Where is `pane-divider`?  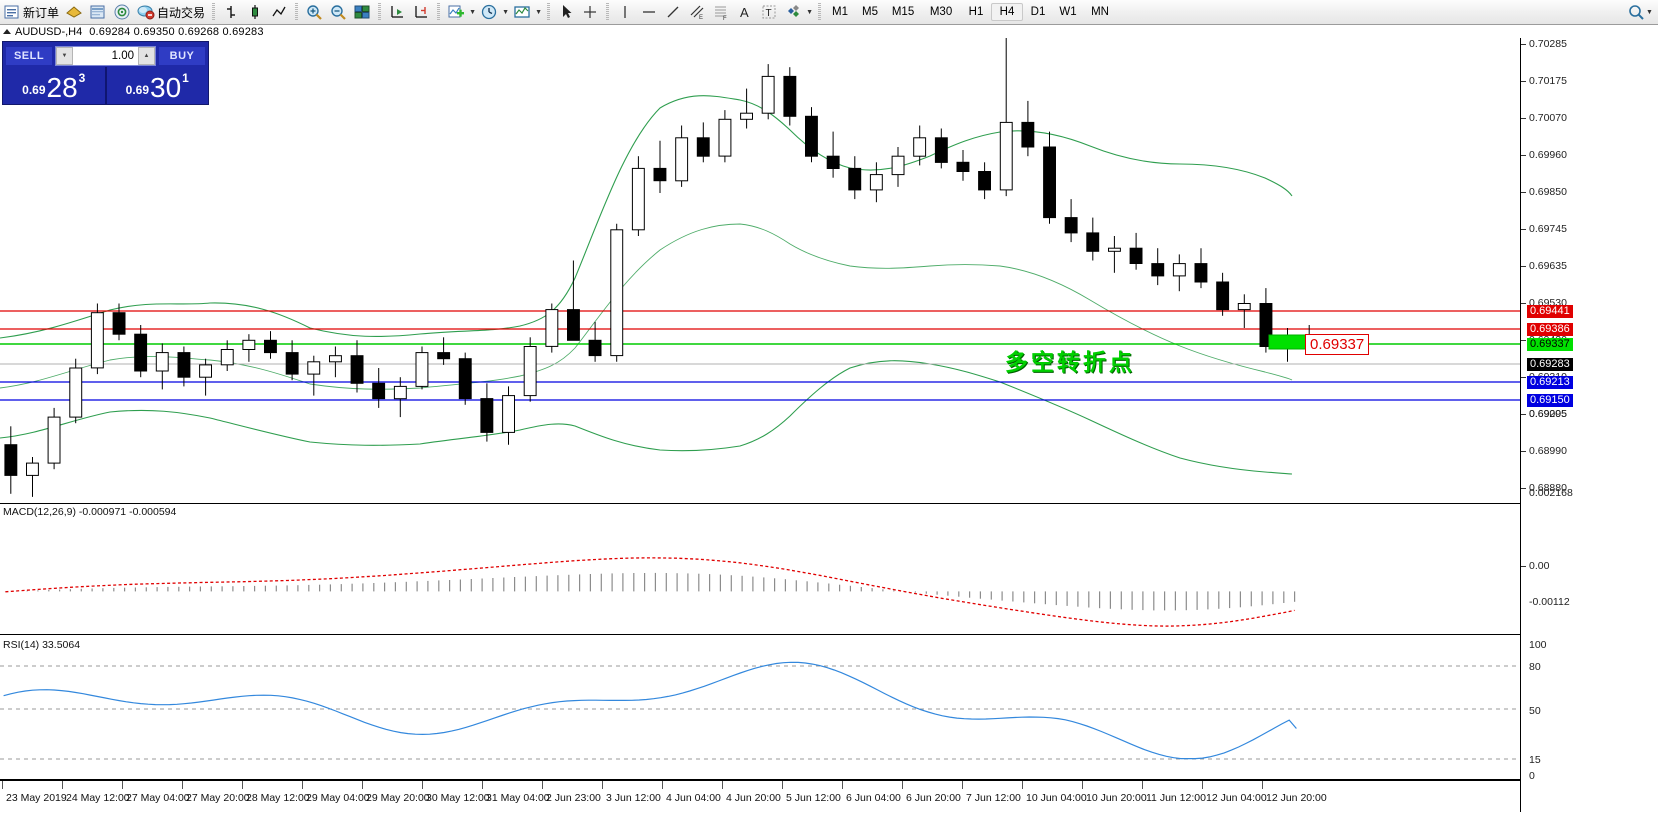 pane-divider is located at coordinates (760, 634).